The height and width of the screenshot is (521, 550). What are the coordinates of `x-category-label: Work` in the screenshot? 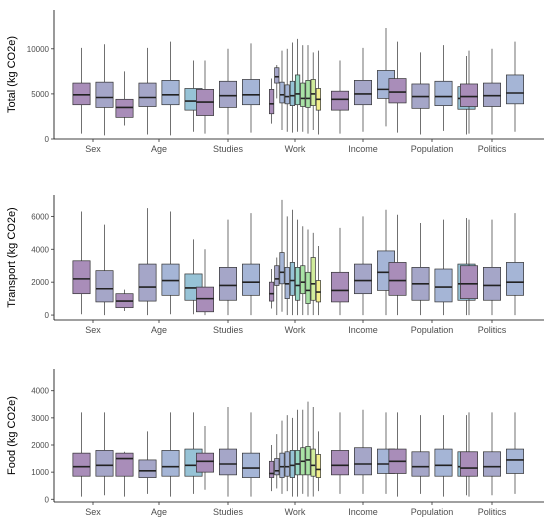 It's located at (295, 330).